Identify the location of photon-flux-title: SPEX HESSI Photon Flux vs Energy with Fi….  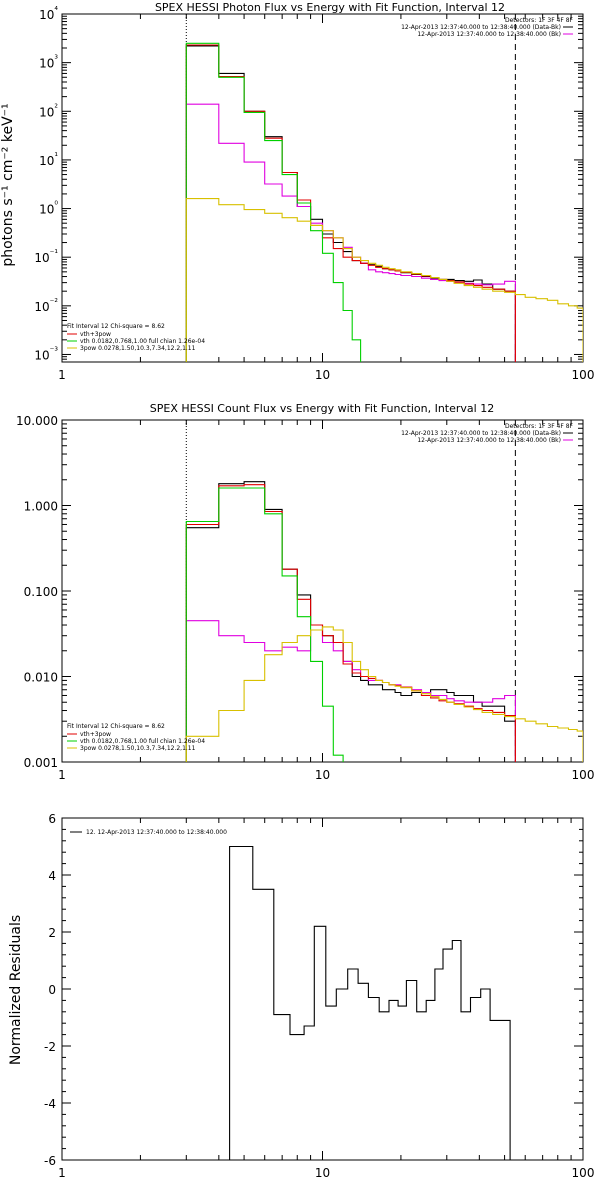
(330, 7).